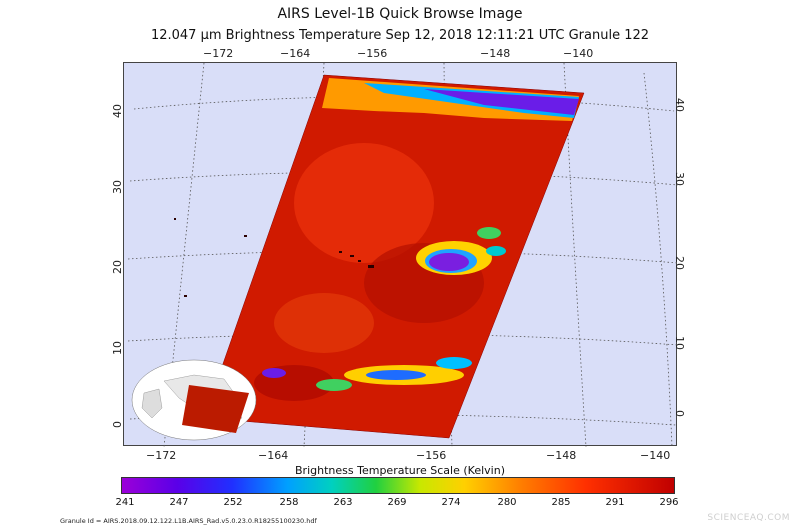 Image resolution: width=800 pixels, height=530 pixels. Describe the element at coordinates (397, 502) in the screenshot. I see `colorbar-tick: 269` at that location.